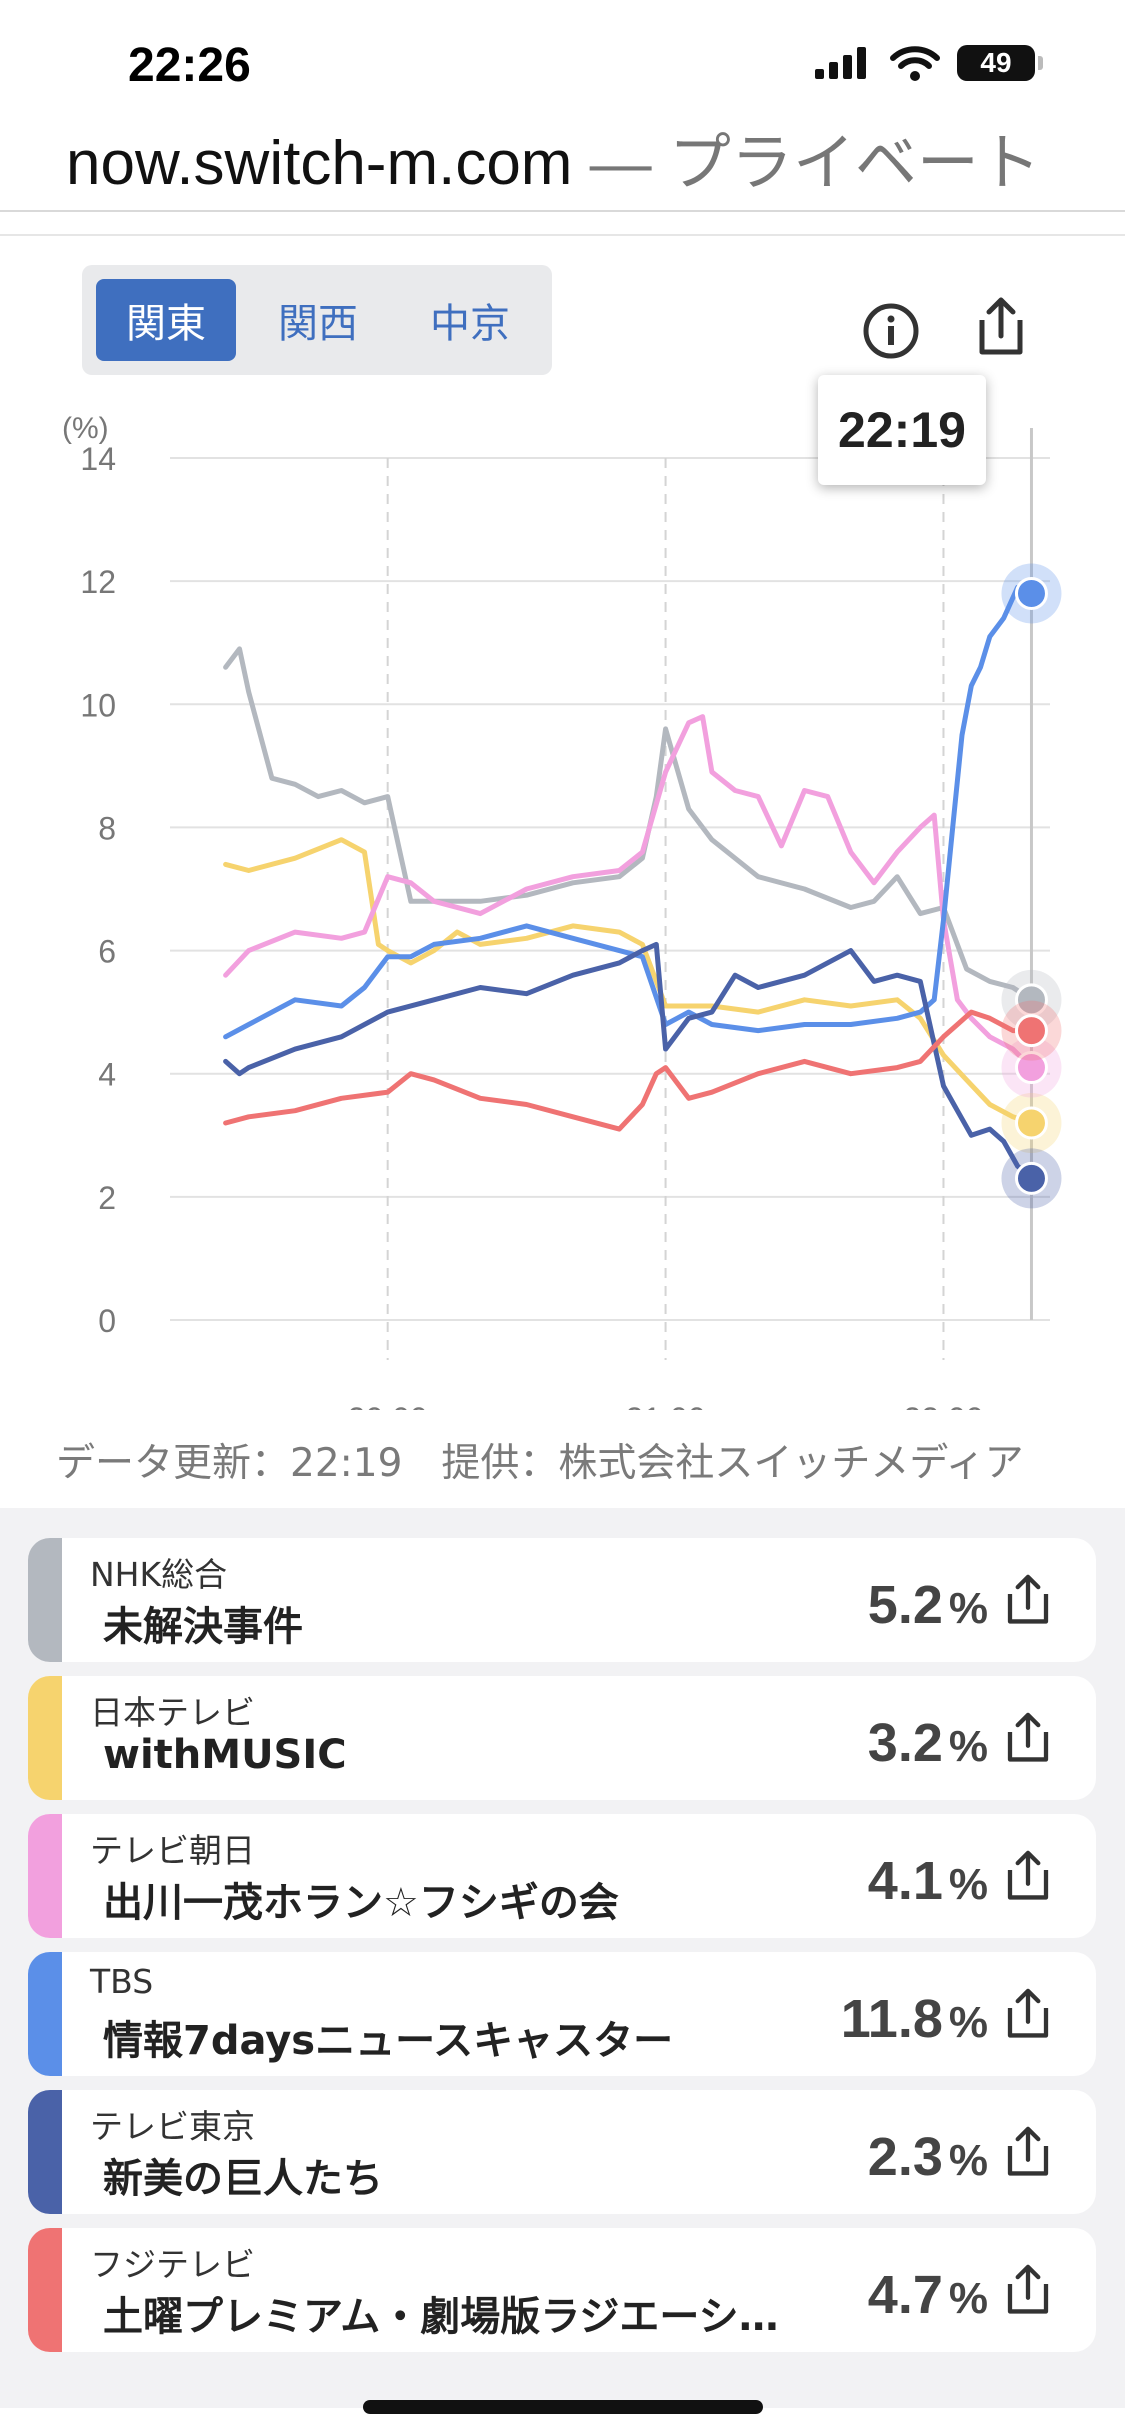  What do you see at coordinates (388, 1405) in the screenshot?
I see `x-tick-label: 20:00` at bounding box center [388, 1405].